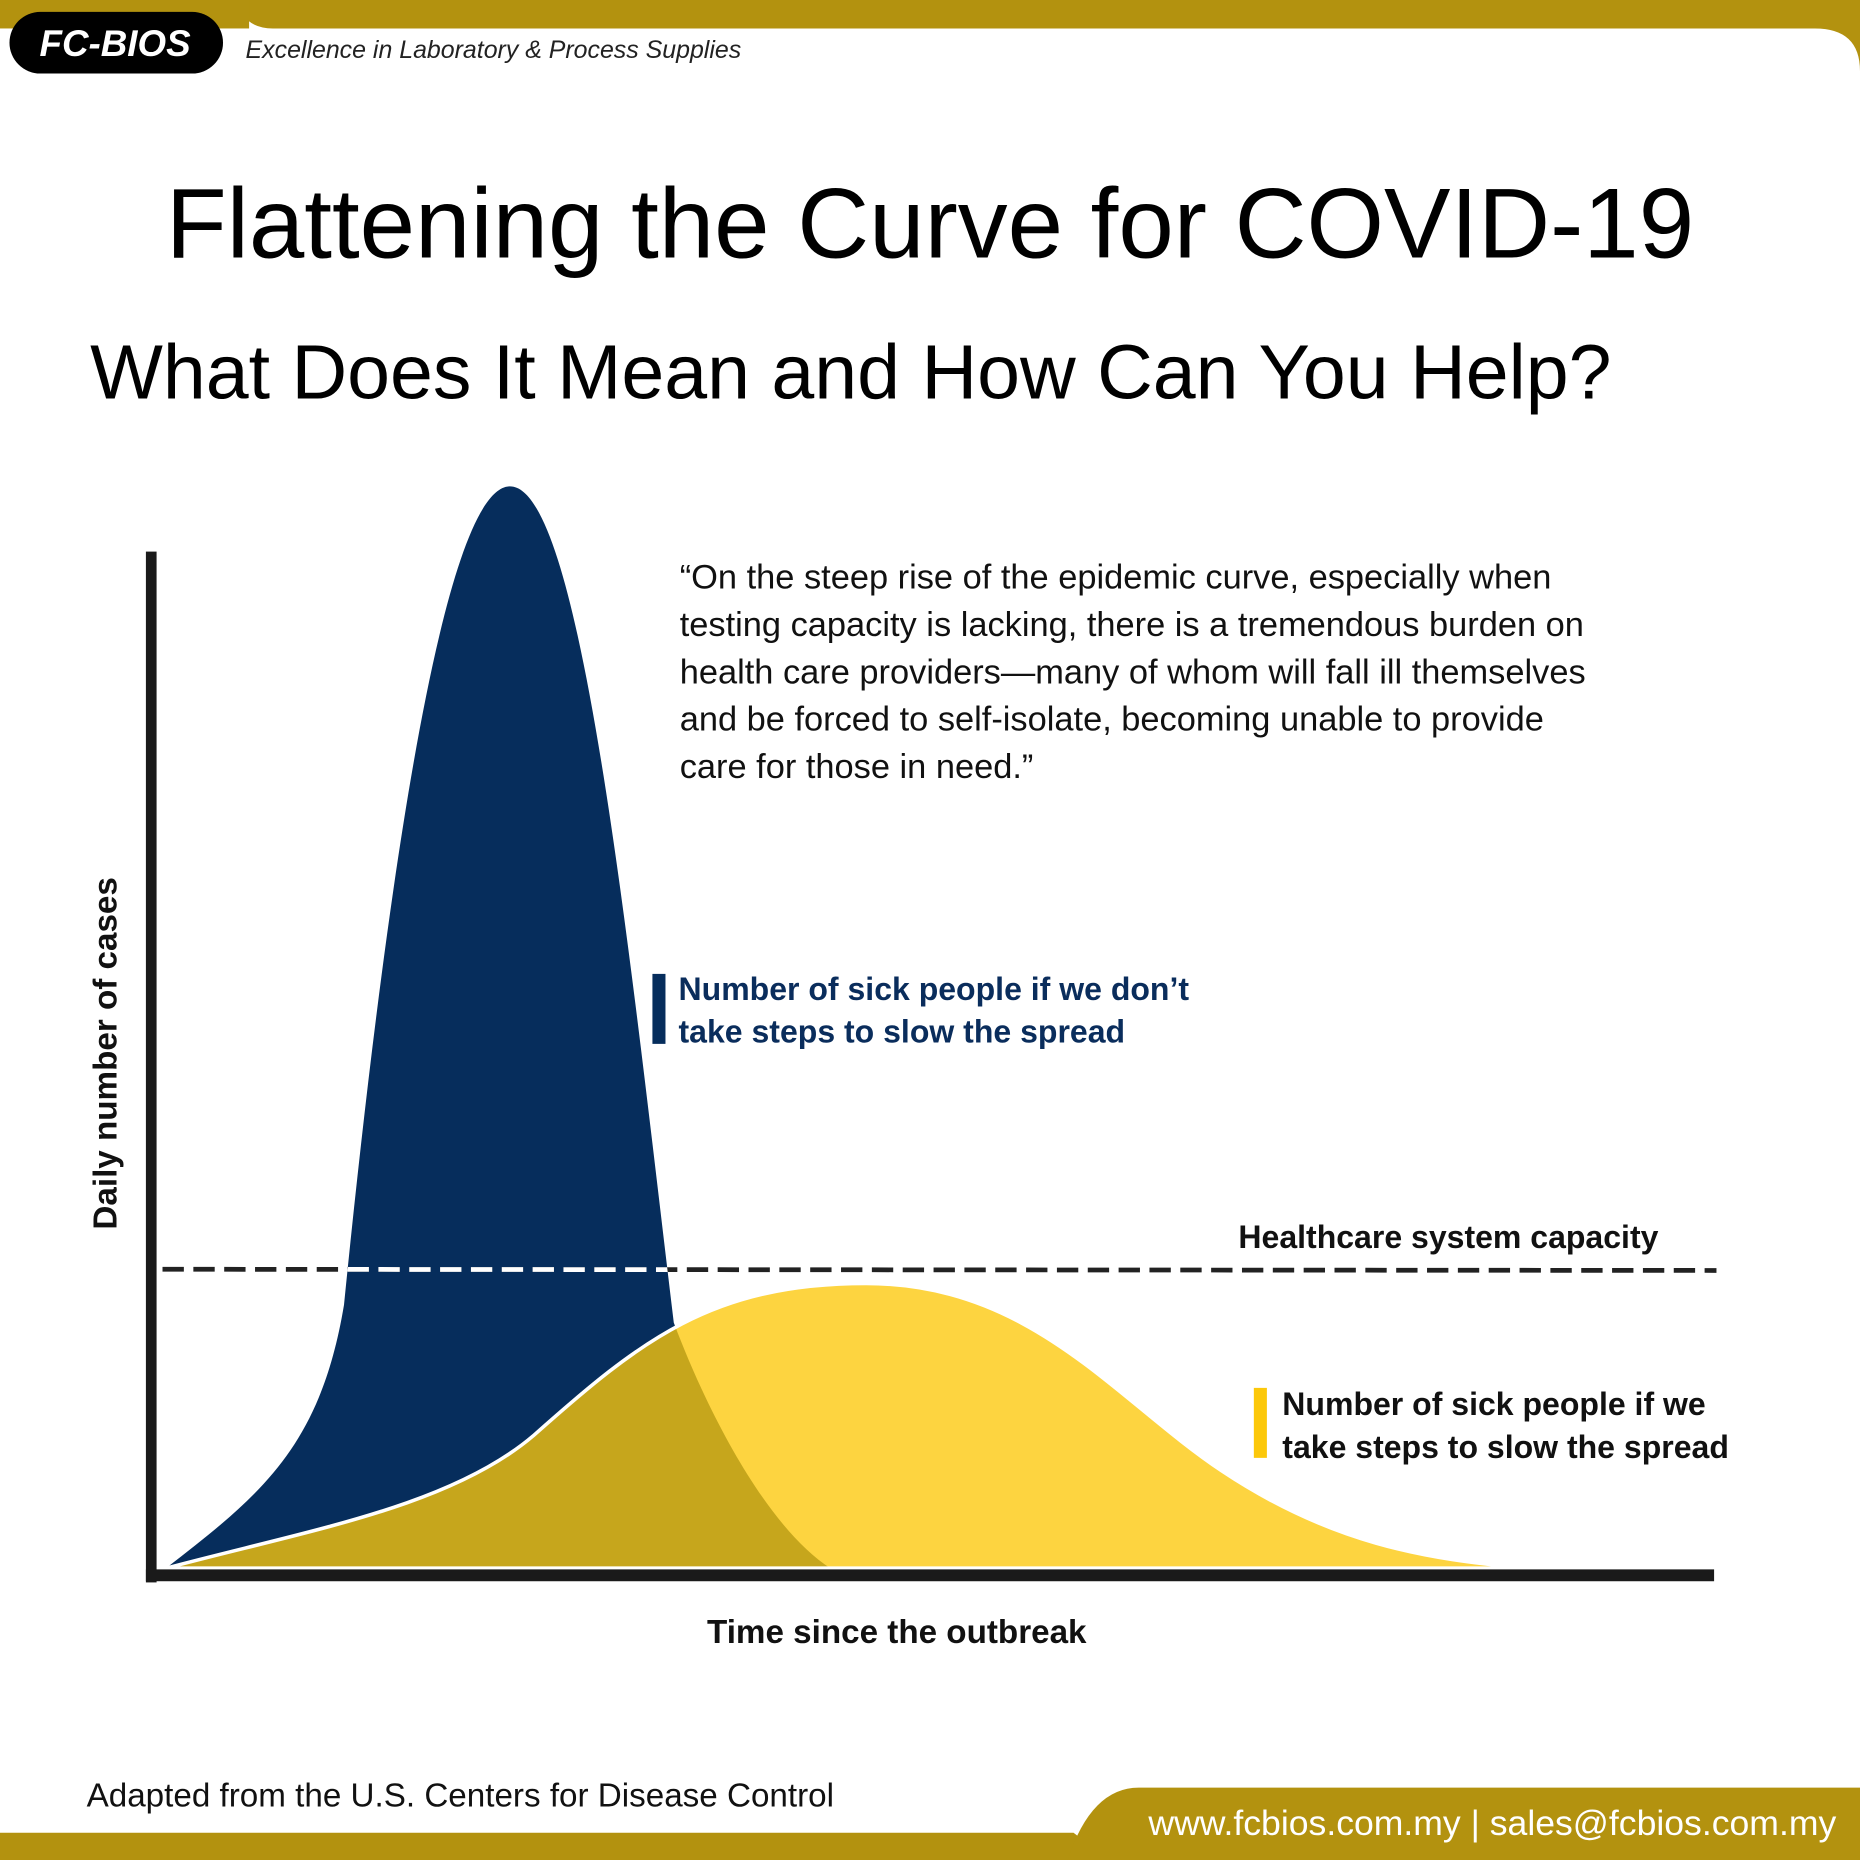 The height and width of the screenshot is (1860, 1860). I want to click on no-action-line: take steps to slow the spread, so click(902, 1032).